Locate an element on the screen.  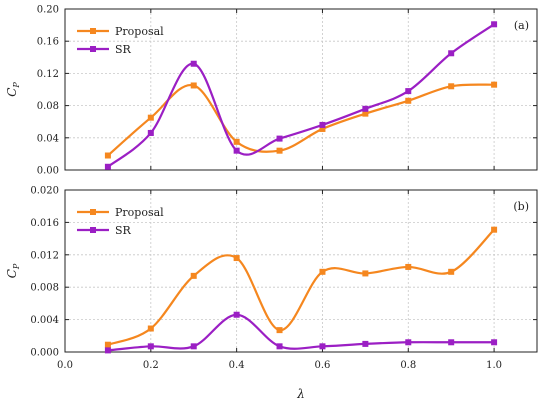
panel-a-label: (a) is located at coordinates (521, 25).